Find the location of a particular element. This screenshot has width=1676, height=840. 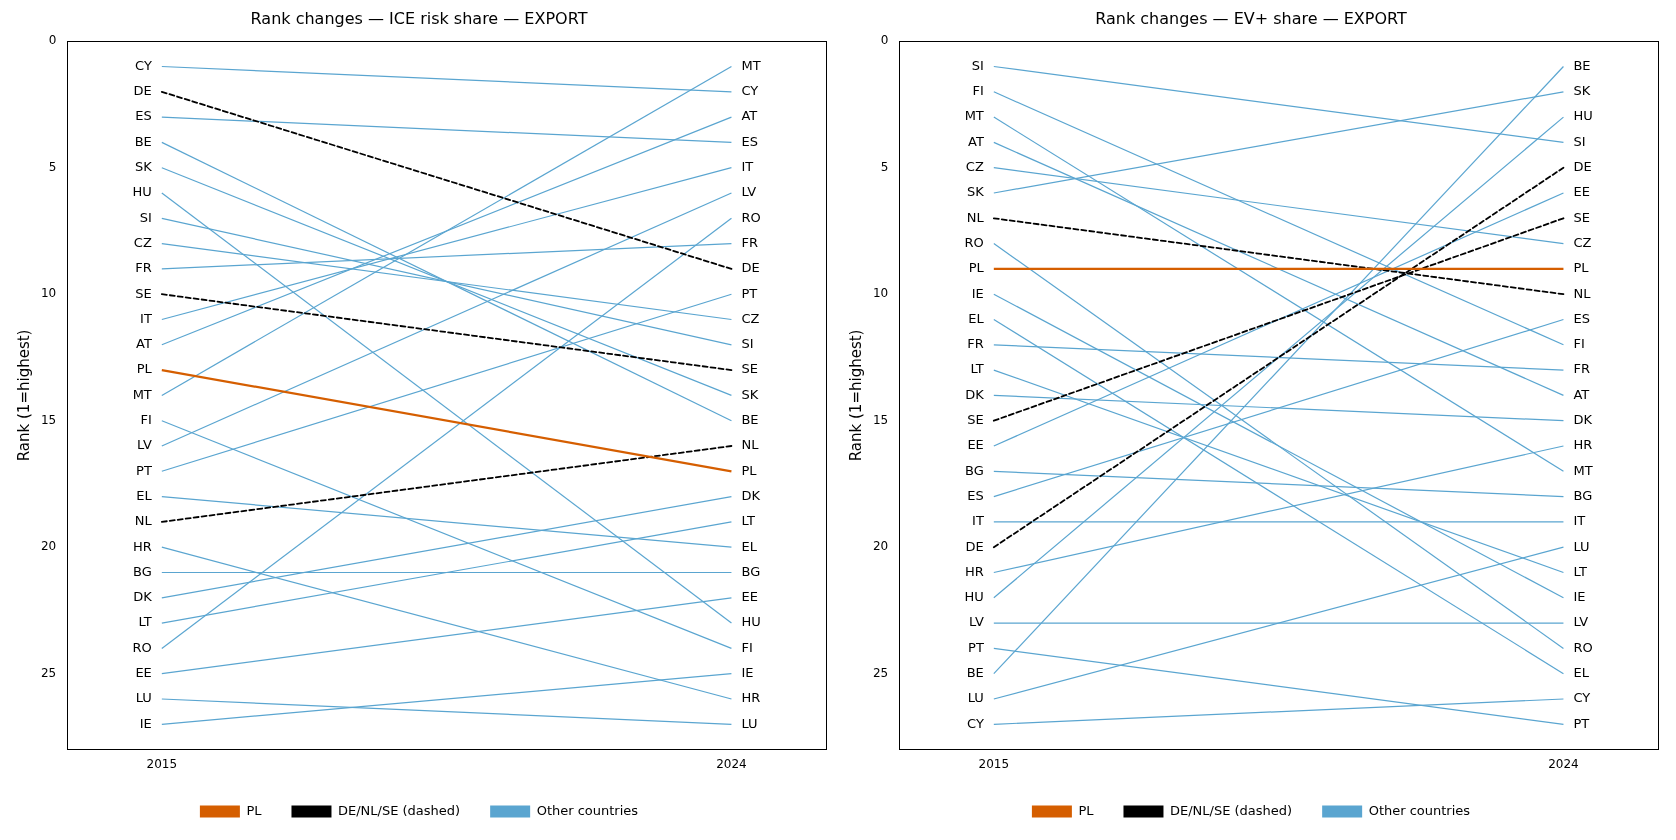

y-tick-label: 5 is located at coordinates (884, 166).